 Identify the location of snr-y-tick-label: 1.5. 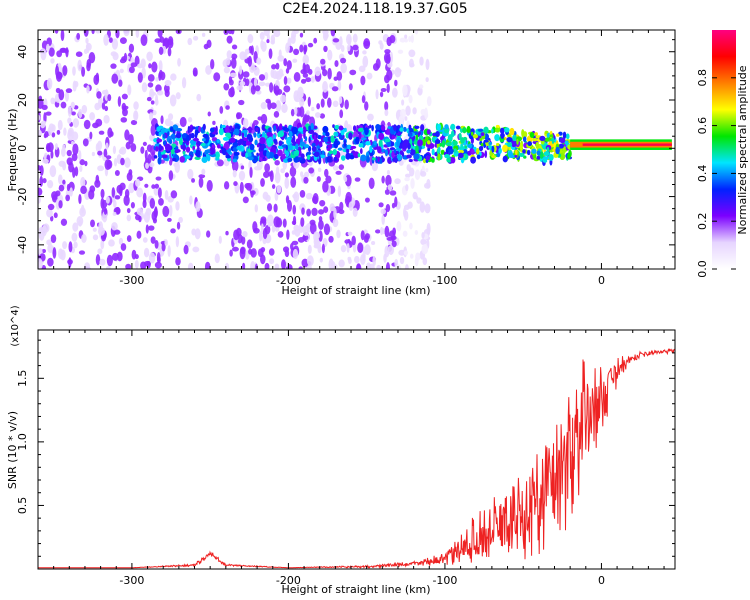
(22, 379).